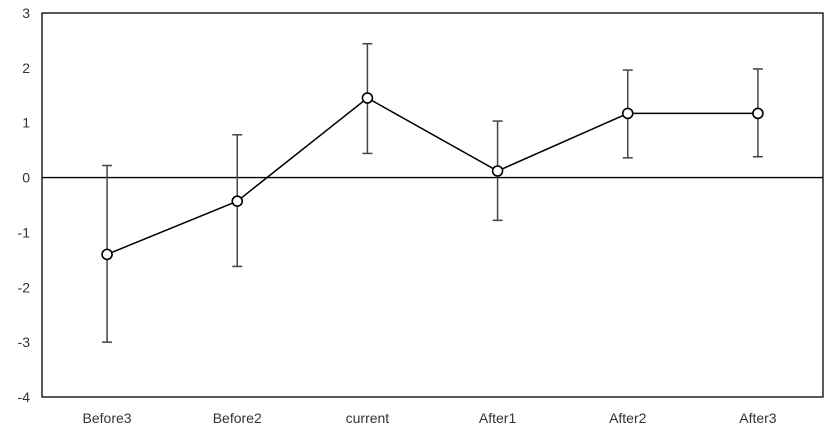 Image resolution: width=825 pixels, height=428 pixels. What do you see at coordinates (24, 205) in the screenshot?
I see `y-axis-labels: 3 2 1 0 -1 -2 -3 -4` at bounding box center [24, 205].